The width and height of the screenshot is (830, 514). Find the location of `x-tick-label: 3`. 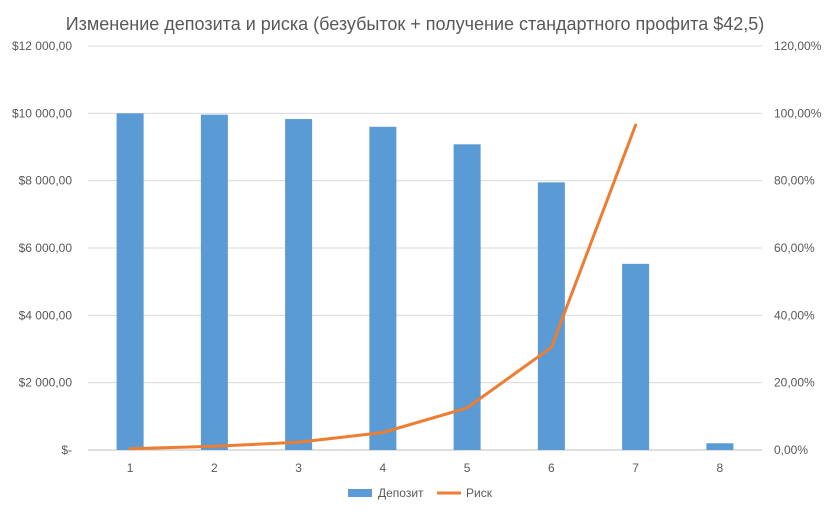

x-tick-label: 3 is located at coordinates (298, 468).